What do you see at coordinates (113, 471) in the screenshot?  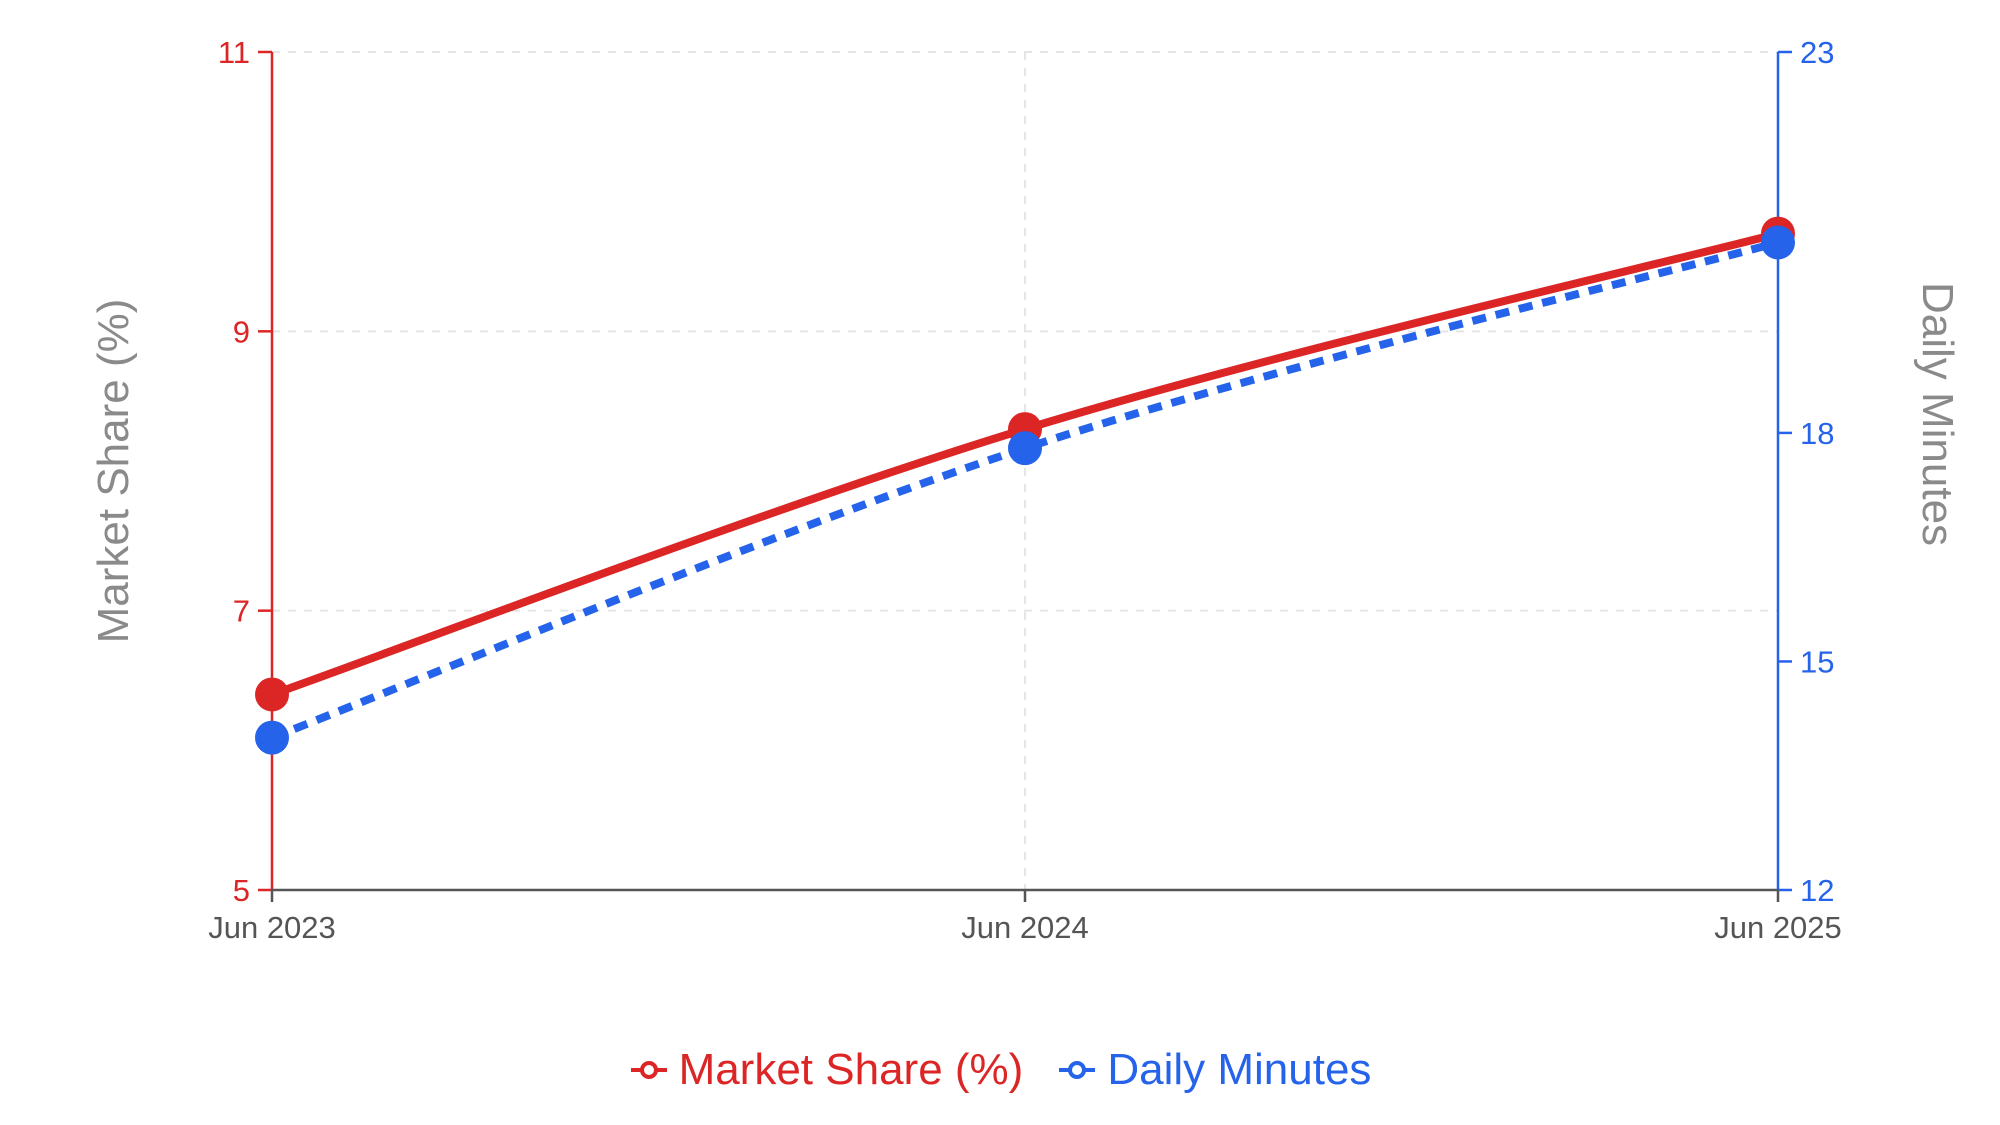 I see `y-axis-left-title: Market Share (%)` at bounding box center [113, 471].